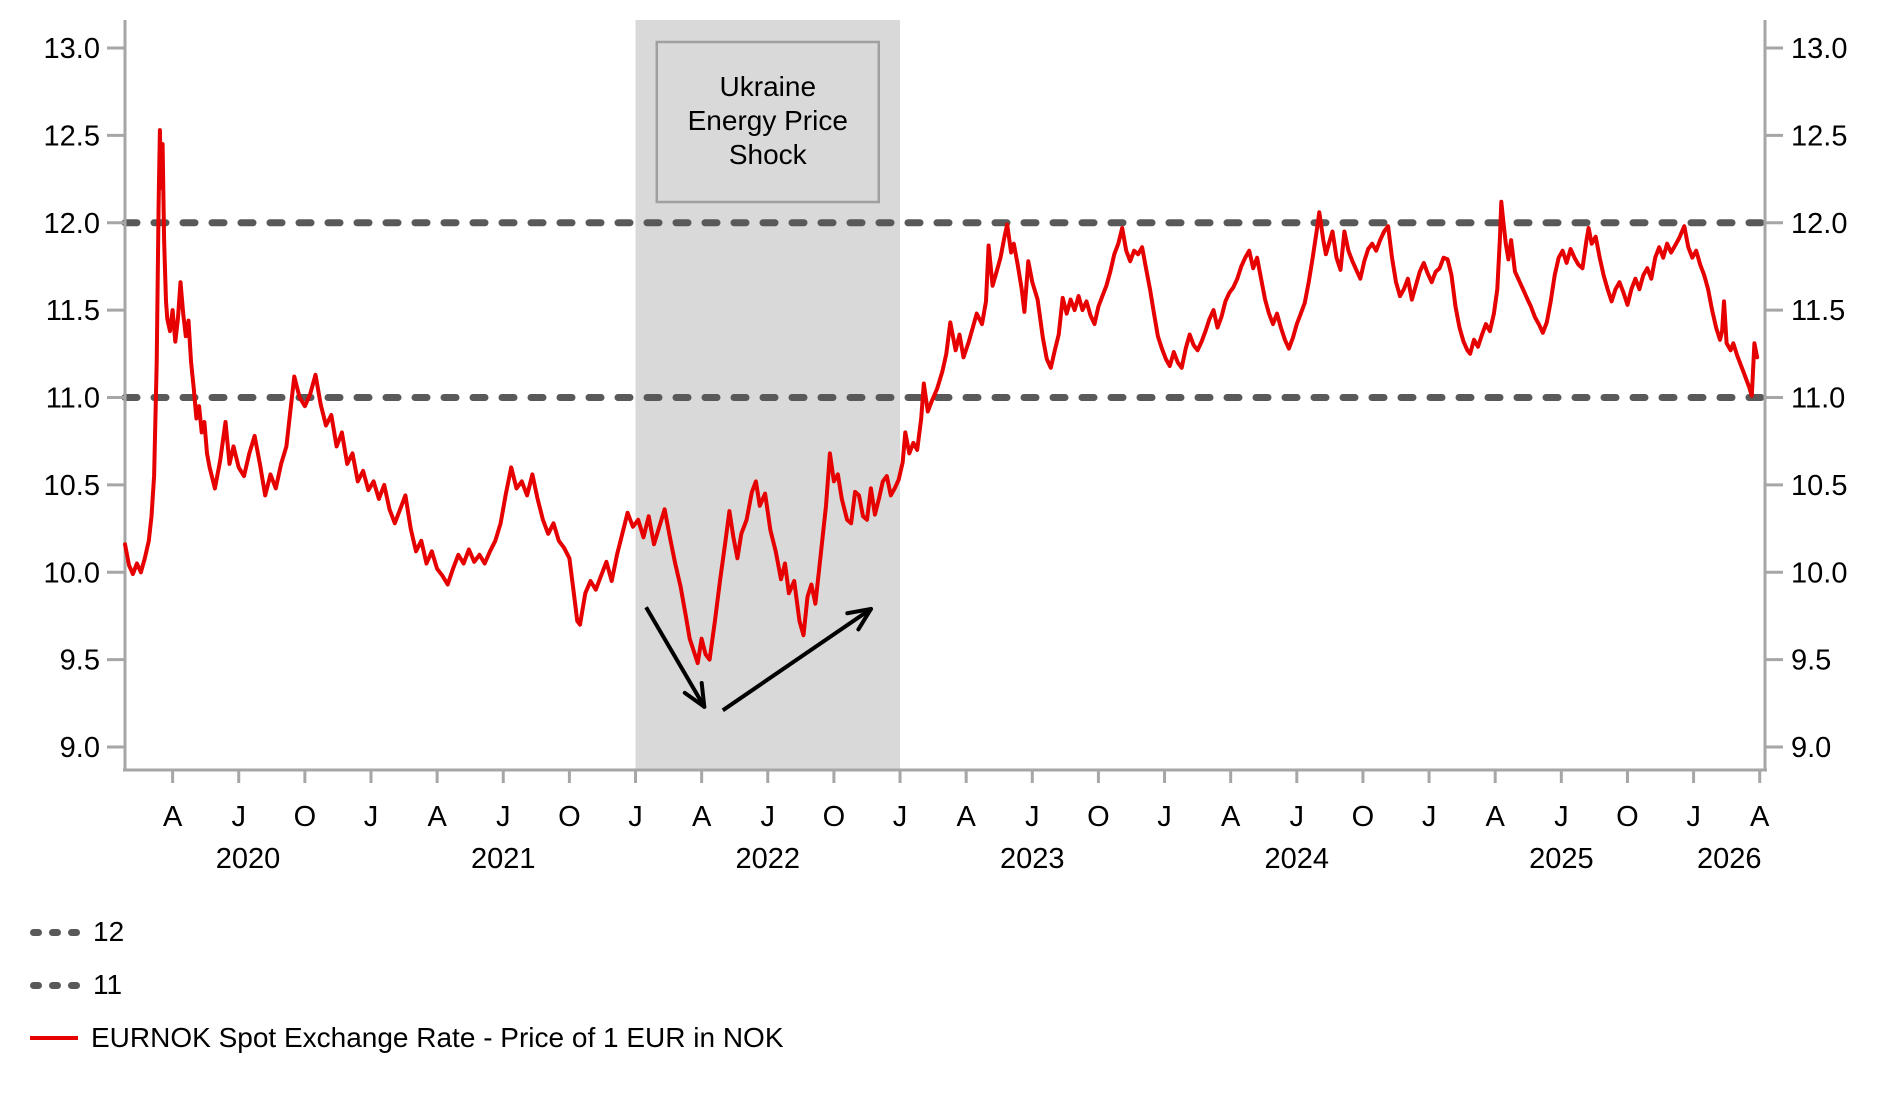  What do you see at coordinates (72, 136) in the screenshot?
I see `y-tick-label-left: 12.5` at bounding box center [72, 136].